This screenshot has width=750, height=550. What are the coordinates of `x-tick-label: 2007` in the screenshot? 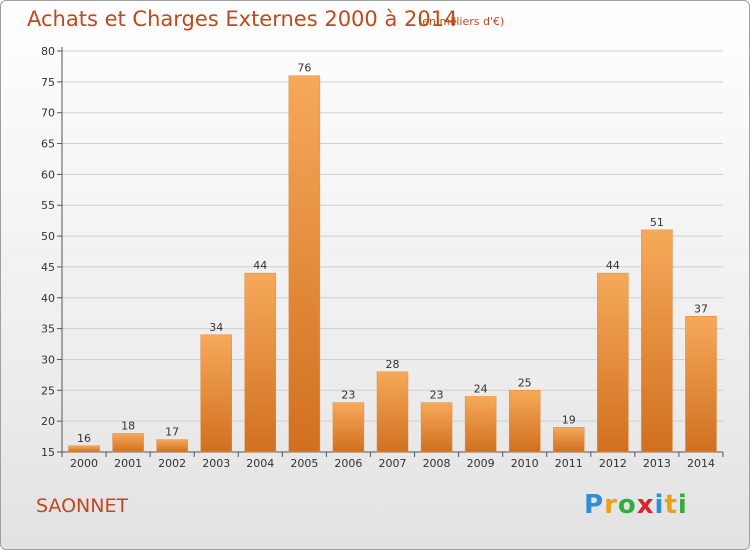 It's located at (393, 463).